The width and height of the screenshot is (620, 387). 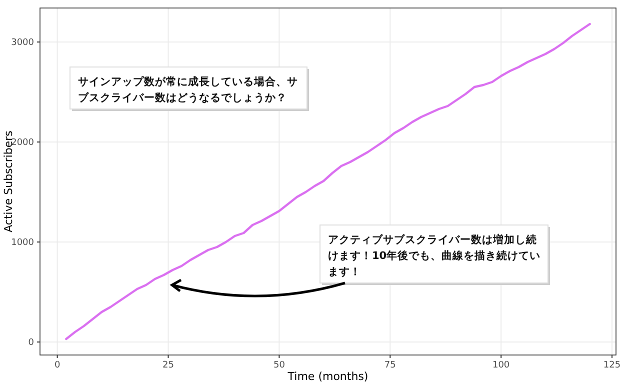 What do you see at coordinates (434, 255) in the screenshot?
I see `annotation: アクティブサブスクライバー数は増加し続けます！10年後でも、曲線を描き続けています！` at bounding box center [434, 255].